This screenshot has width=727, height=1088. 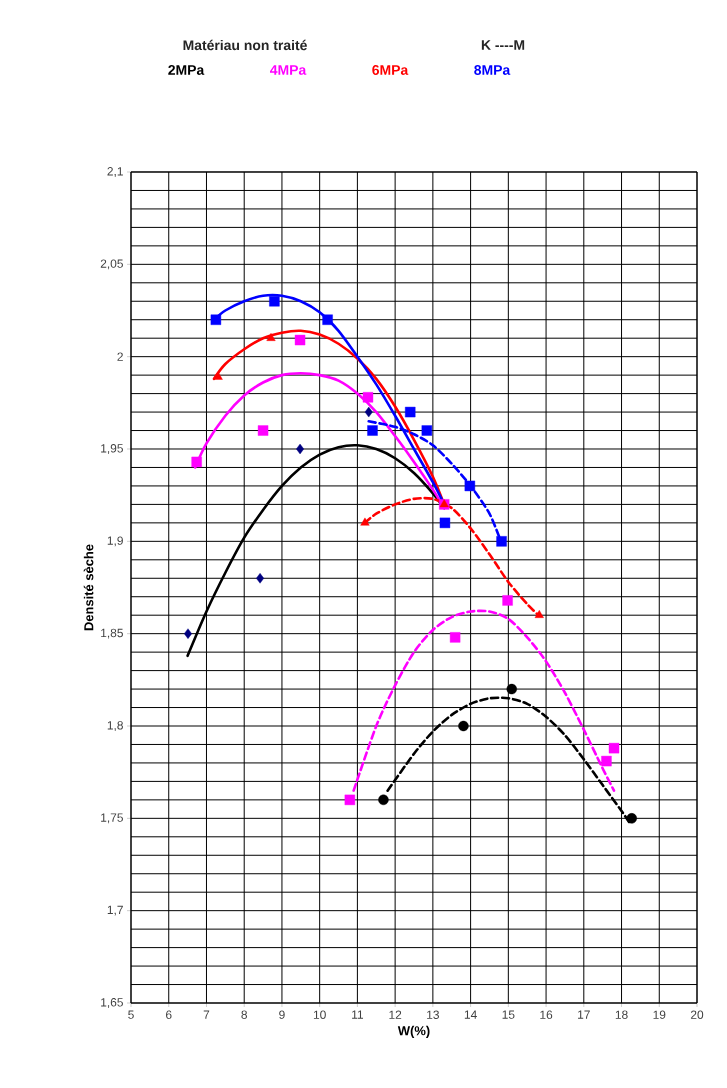 What do you see at coordinates (115, 726) in the screenshot?
I see `y-tick-label: 1,8` at bounding box center [115, 726].